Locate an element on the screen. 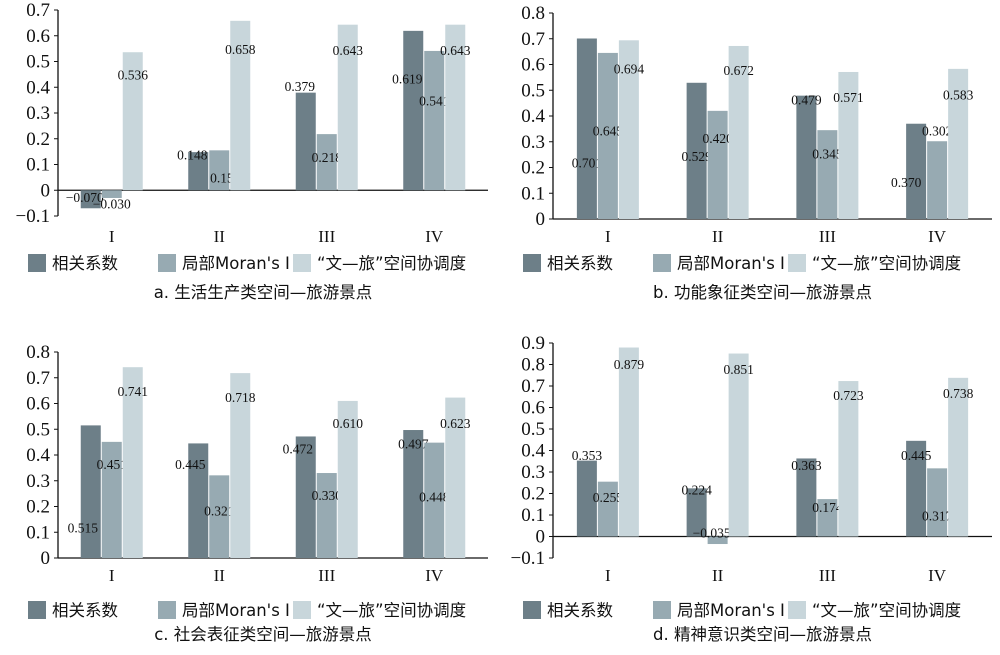  data-label: 0.610 is located at coordinates (348, 423).